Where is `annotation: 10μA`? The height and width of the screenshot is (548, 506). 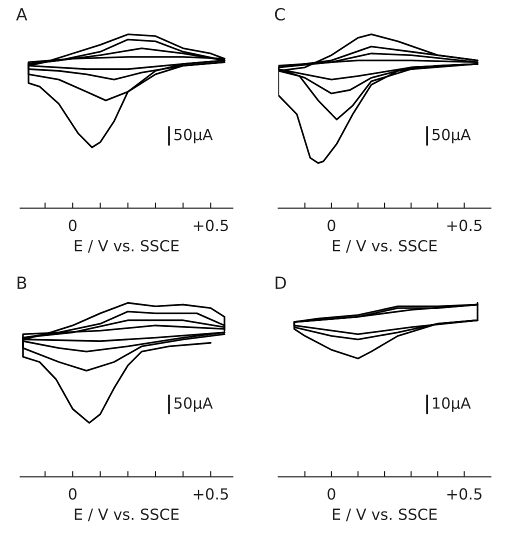
annotation: 10μA is located at coordinates (451, 404).